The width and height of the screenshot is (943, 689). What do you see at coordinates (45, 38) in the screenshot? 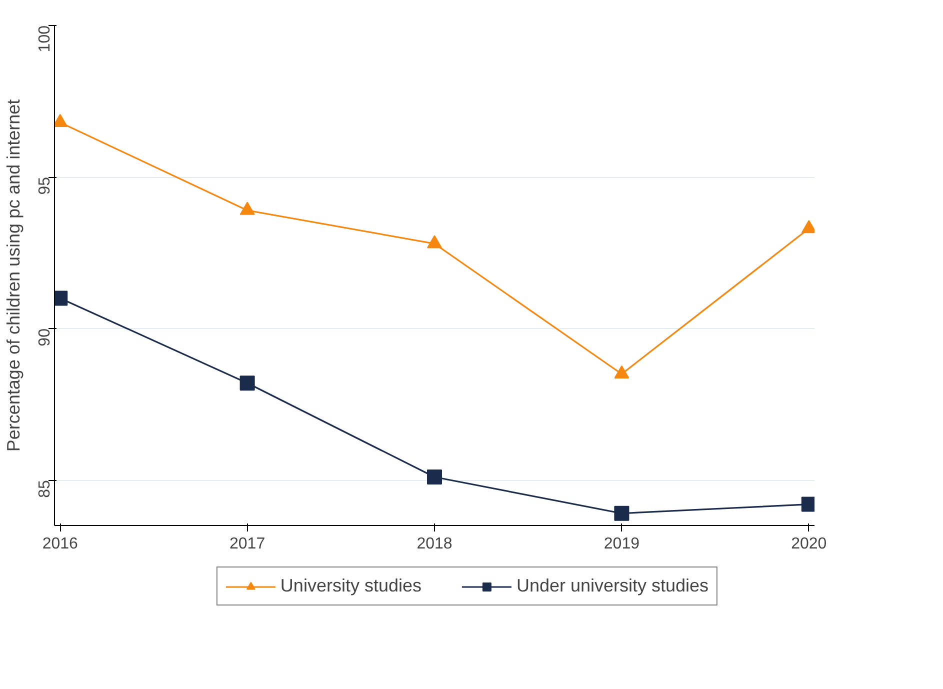
I see `y-tick-label: 100` at bounding box center [45, 38].